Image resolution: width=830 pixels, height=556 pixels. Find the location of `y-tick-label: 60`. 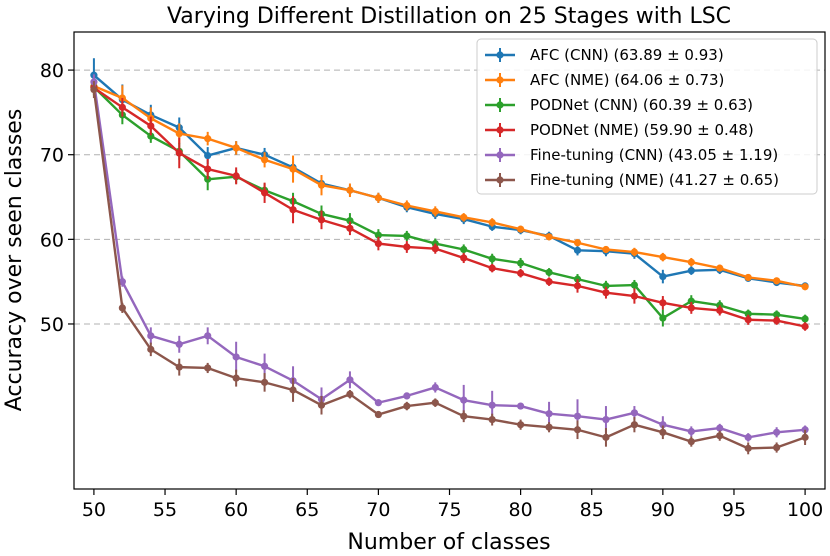

y-tick-label: 60 is located at coordinates (52, 240).